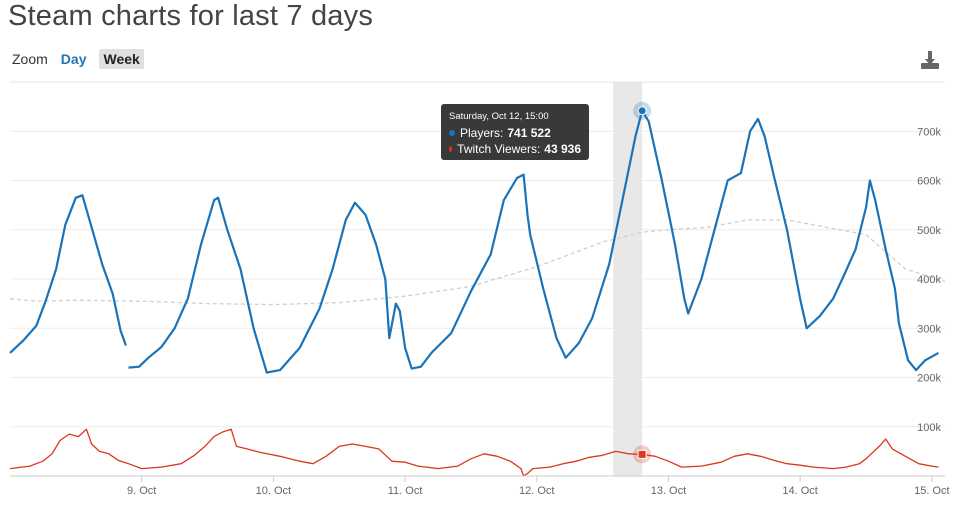 This screenshot has height=510, width=970. I want to click on x-tick-label: 15. Oct, so click(931, 491).